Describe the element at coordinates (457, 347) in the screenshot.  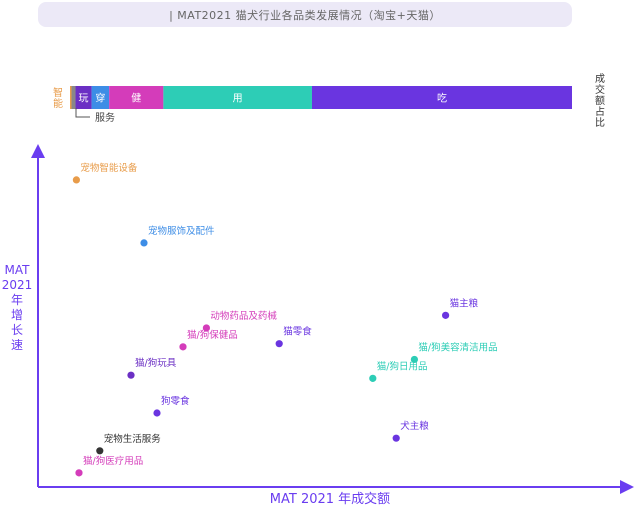
I see `data-point-label-8: 猫/狗美容清洁用品` at that location.